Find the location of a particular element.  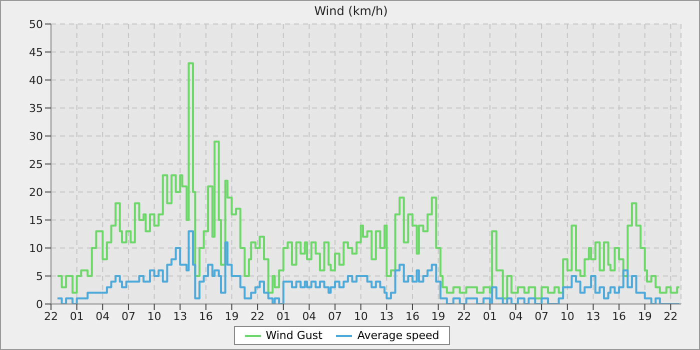

y-tick-label: 15 is located at coordinates (36, 220).